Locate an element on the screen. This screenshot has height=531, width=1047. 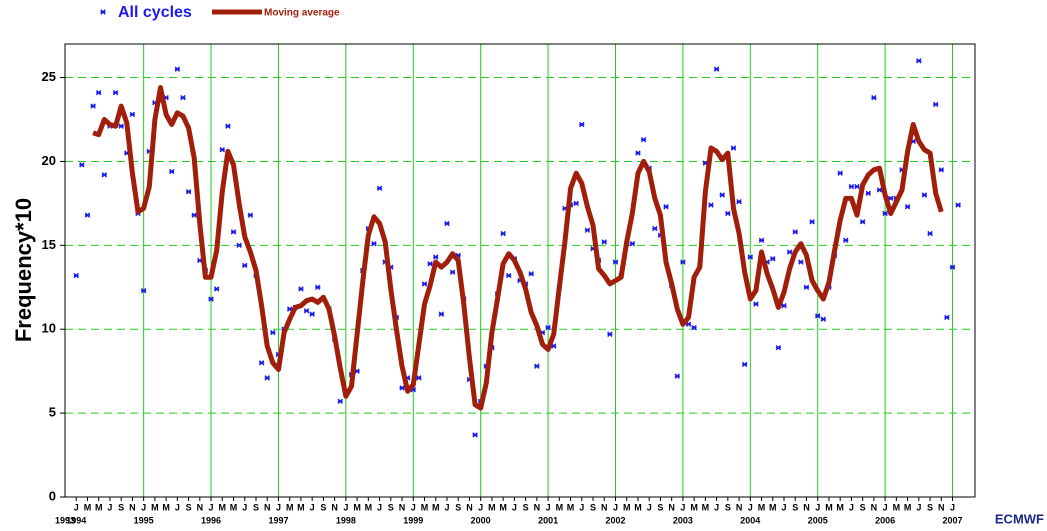
y-tick-label: 10 is located at coordinates (49, 328).